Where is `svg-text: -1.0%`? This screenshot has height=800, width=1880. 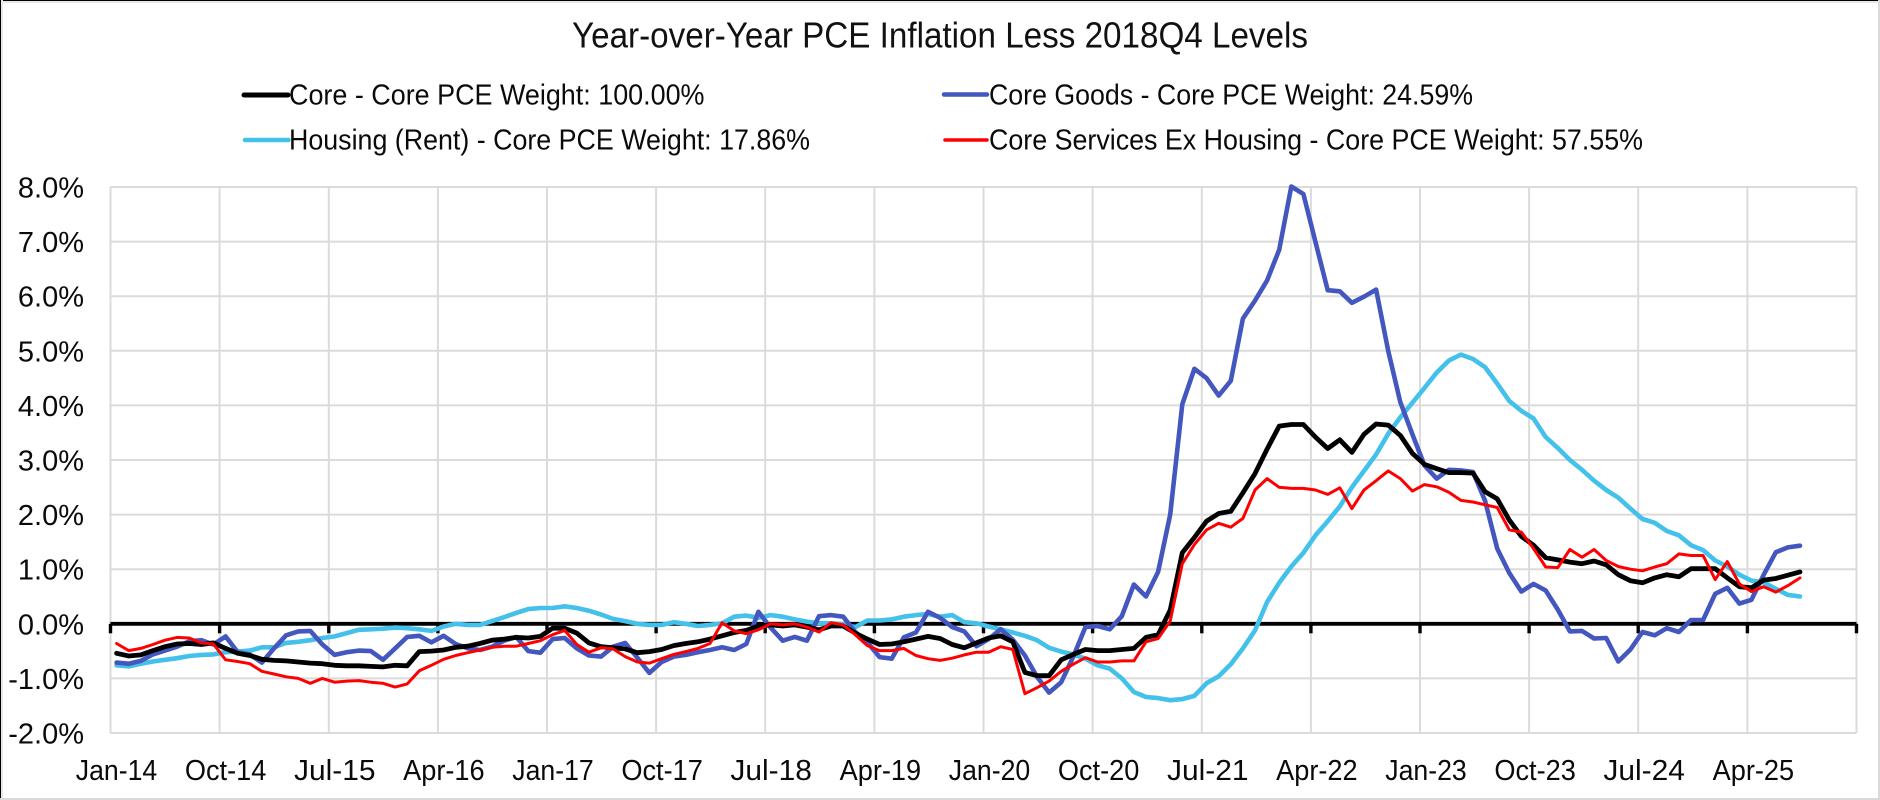 svg-text: -1.0% is located at coordinates (46, 680).